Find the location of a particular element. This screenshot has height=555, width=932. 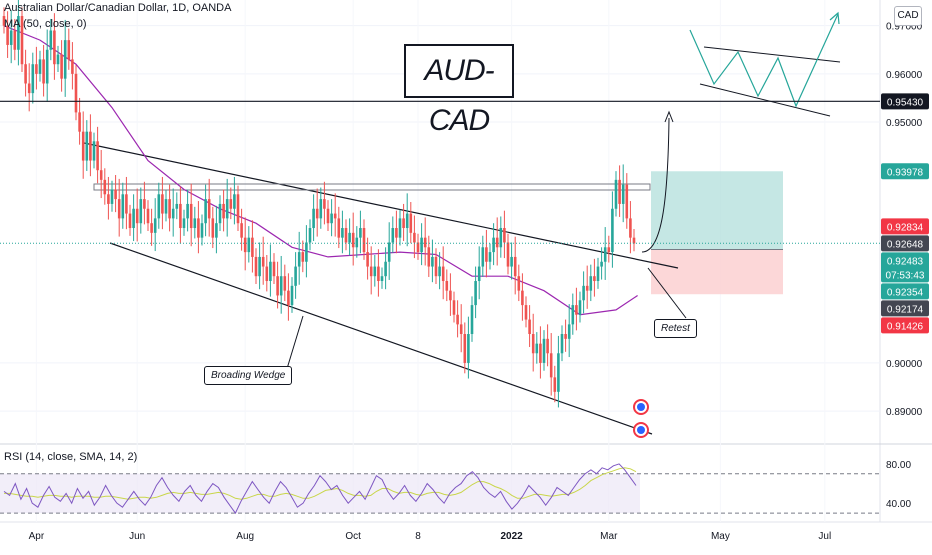

rsi-sma-line is located at coordinates (320, 483).